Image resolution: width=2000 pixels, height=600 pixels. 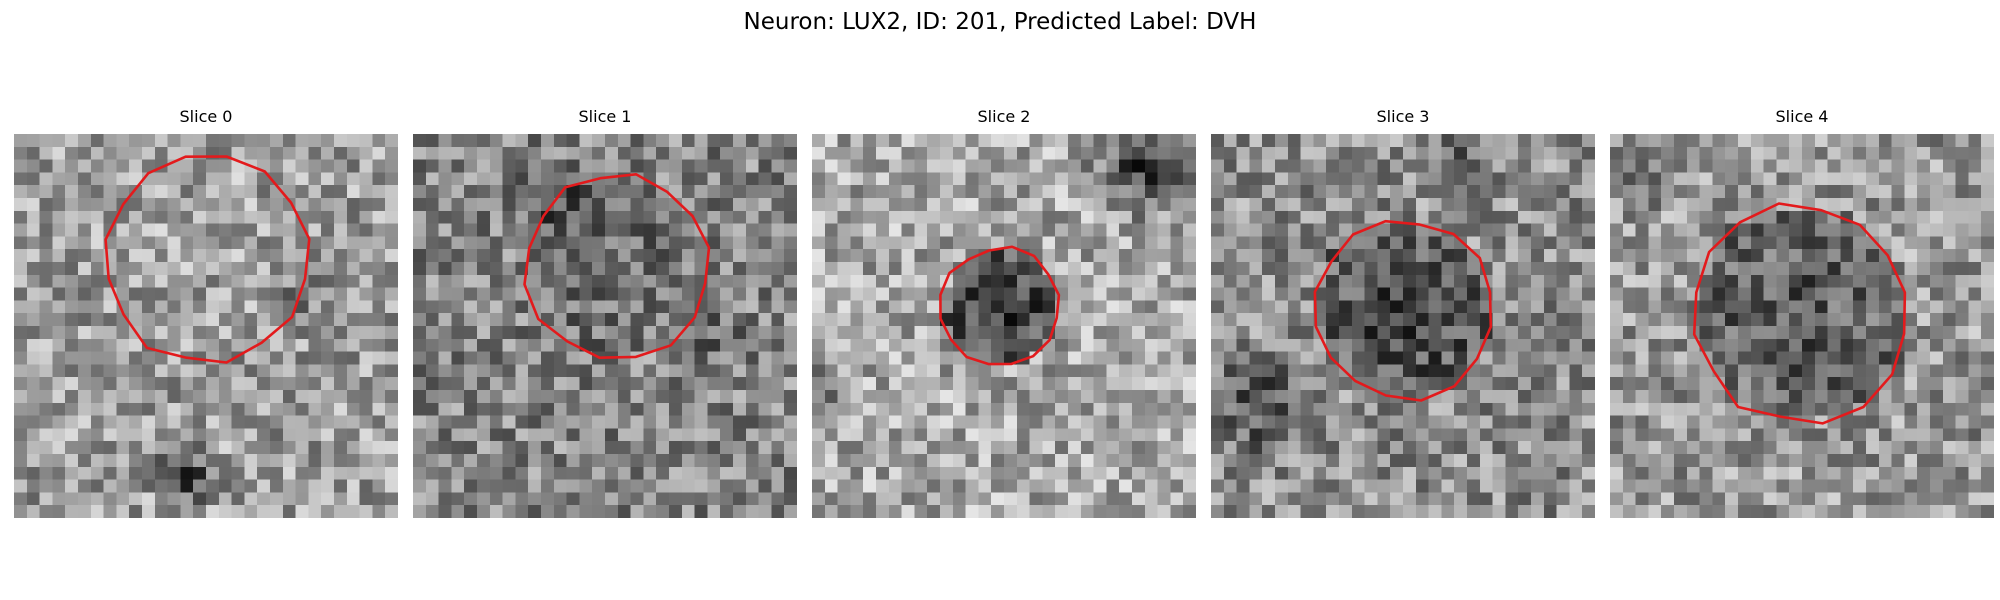 I want to click on slice-panel-3: Slice 3, so click(x=1403, y=314).